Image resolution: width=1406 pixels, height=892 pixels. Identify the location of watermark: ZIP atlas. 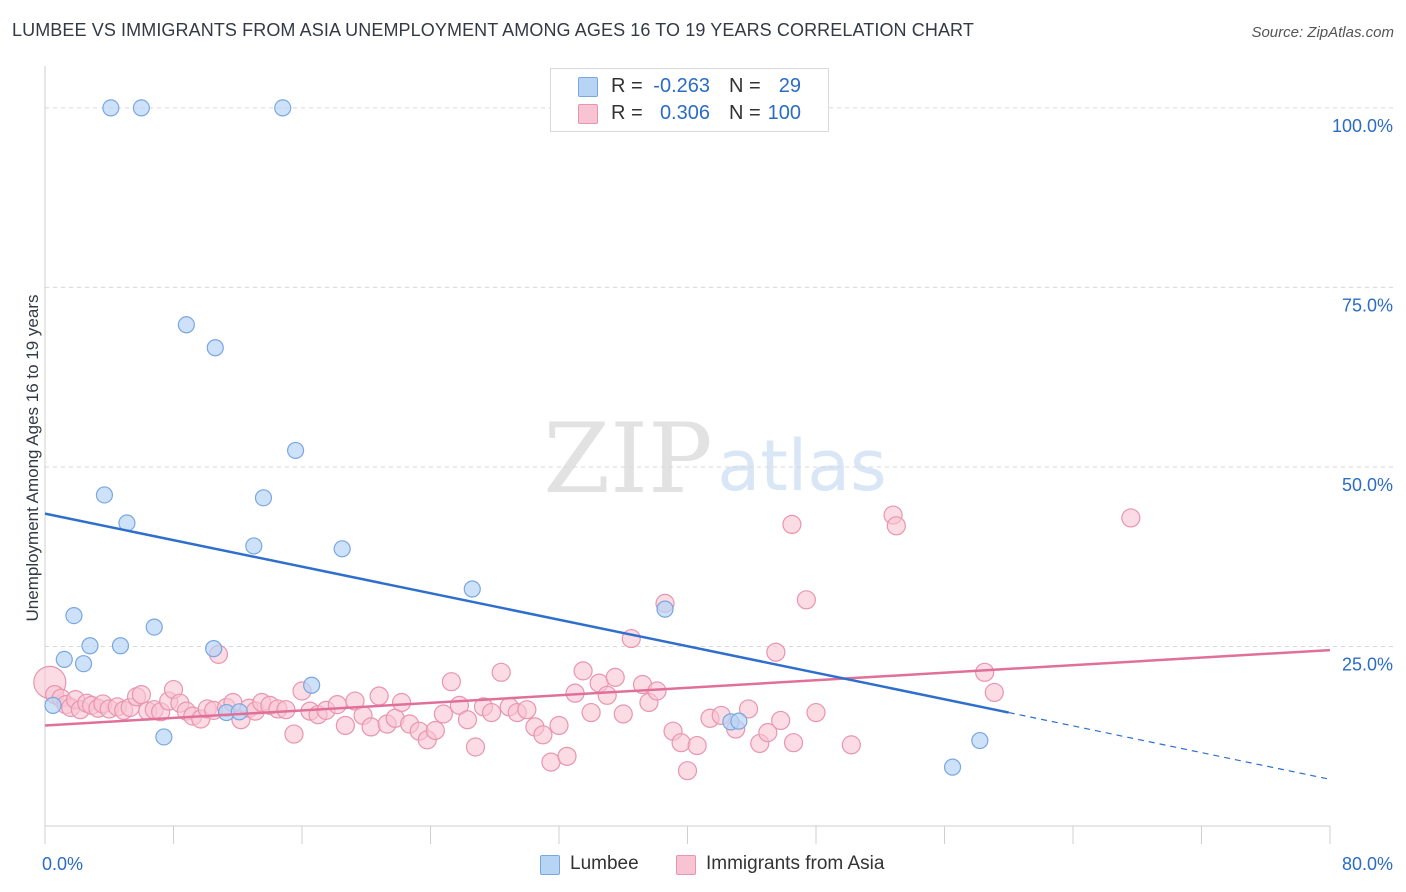
(714, 459).